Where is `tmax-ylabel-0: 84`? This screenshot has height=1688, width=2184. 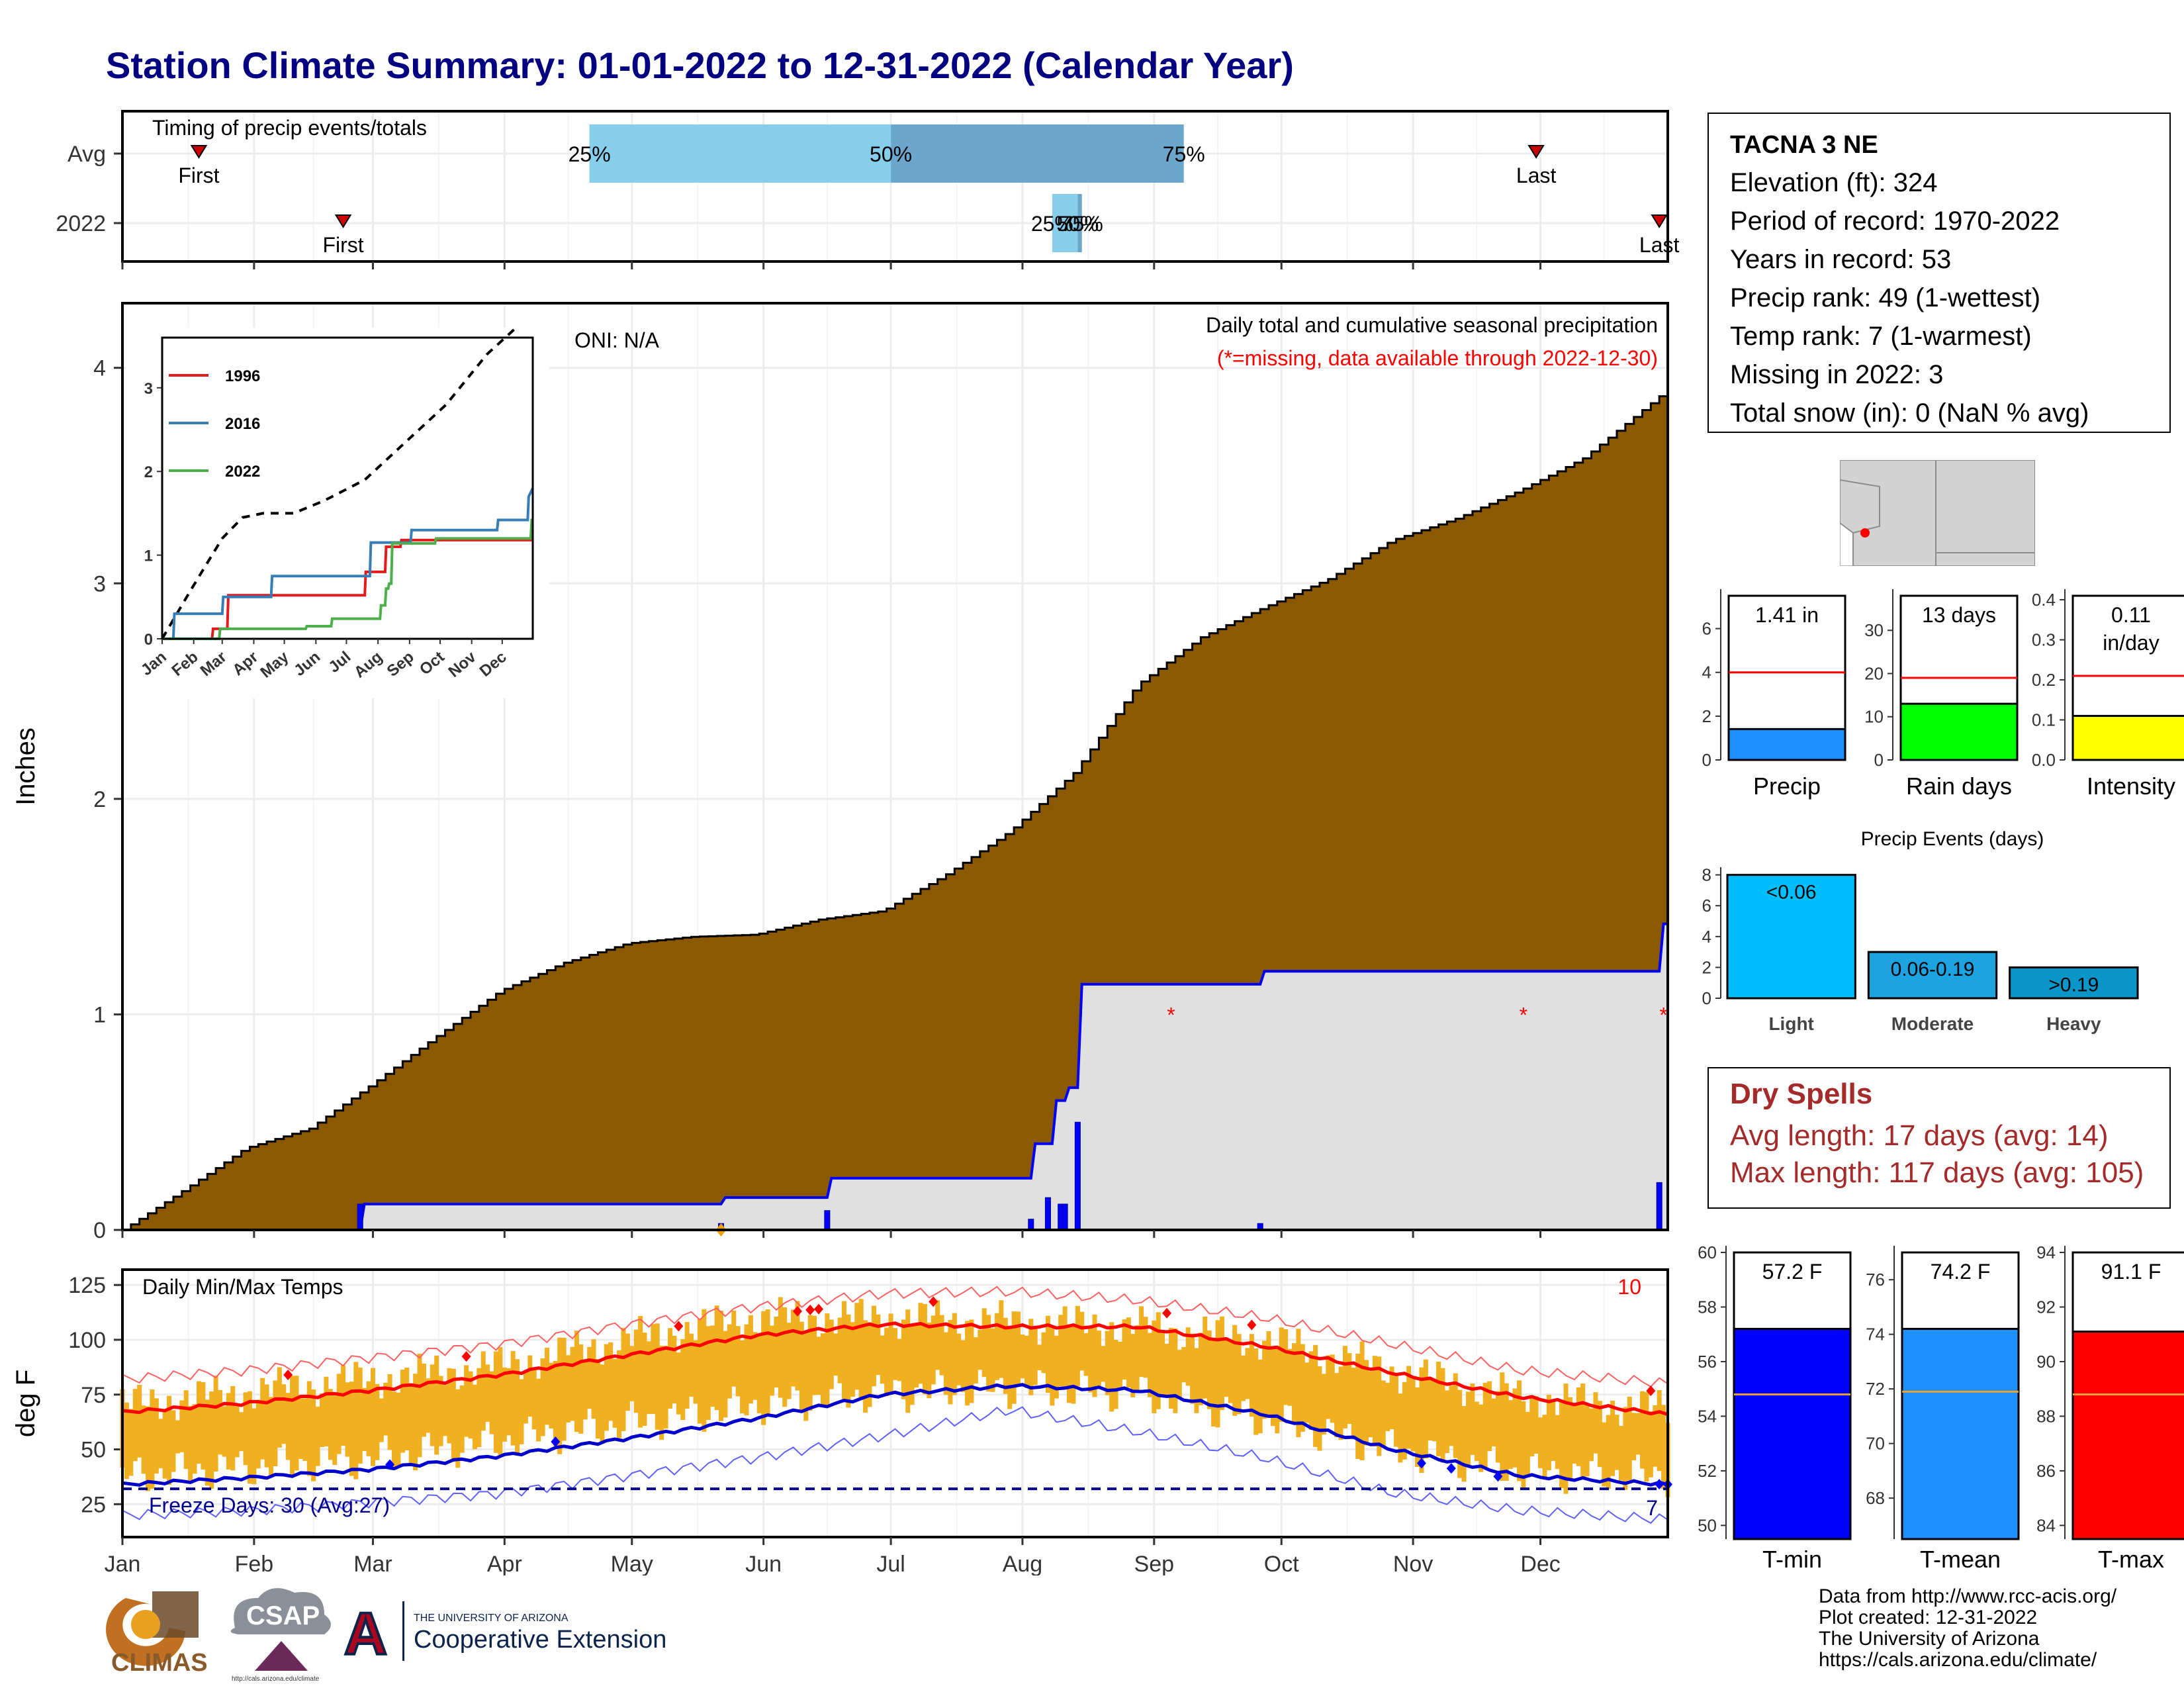
tmax-ylabel-0: 84 is located at coordinates (2046, 1525).